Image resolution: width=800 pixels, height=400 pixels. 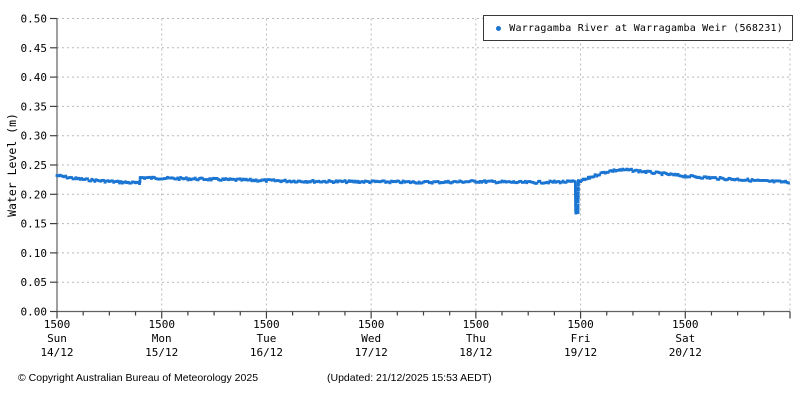 What do you see at coordinates (34, 106) in the screenshot?
I see `y-tick-label: 0.35` at bounding box center [34, 106].